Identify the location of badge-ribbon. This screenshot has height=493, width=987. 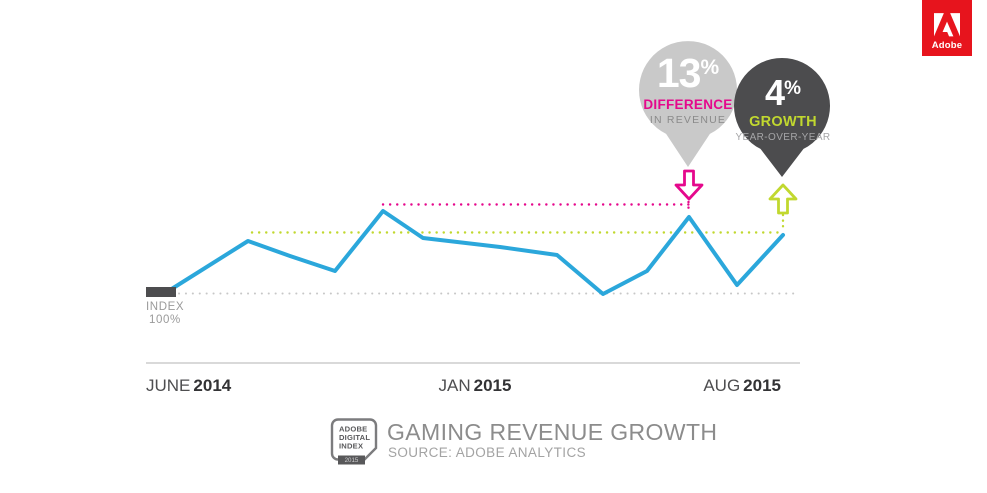
(351, 460).